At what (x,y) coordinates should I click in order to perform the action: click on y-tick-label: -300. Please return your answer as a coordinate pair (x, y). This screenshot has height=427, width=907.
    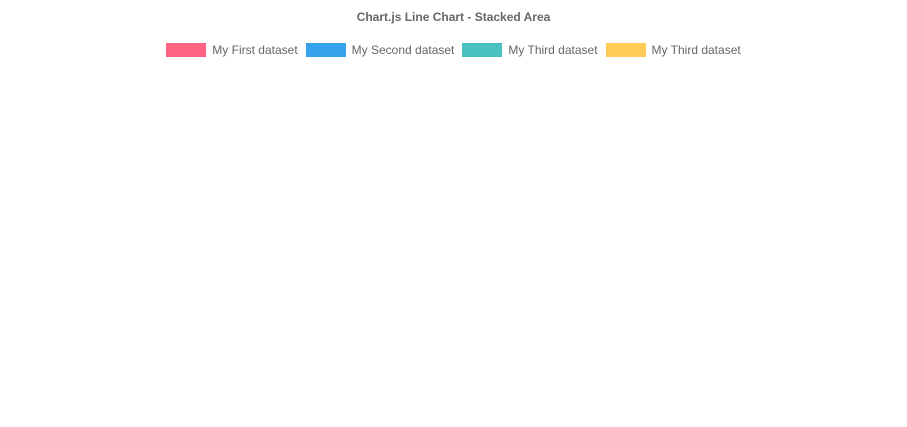
    Looking at the image, I should click on (48, 388).